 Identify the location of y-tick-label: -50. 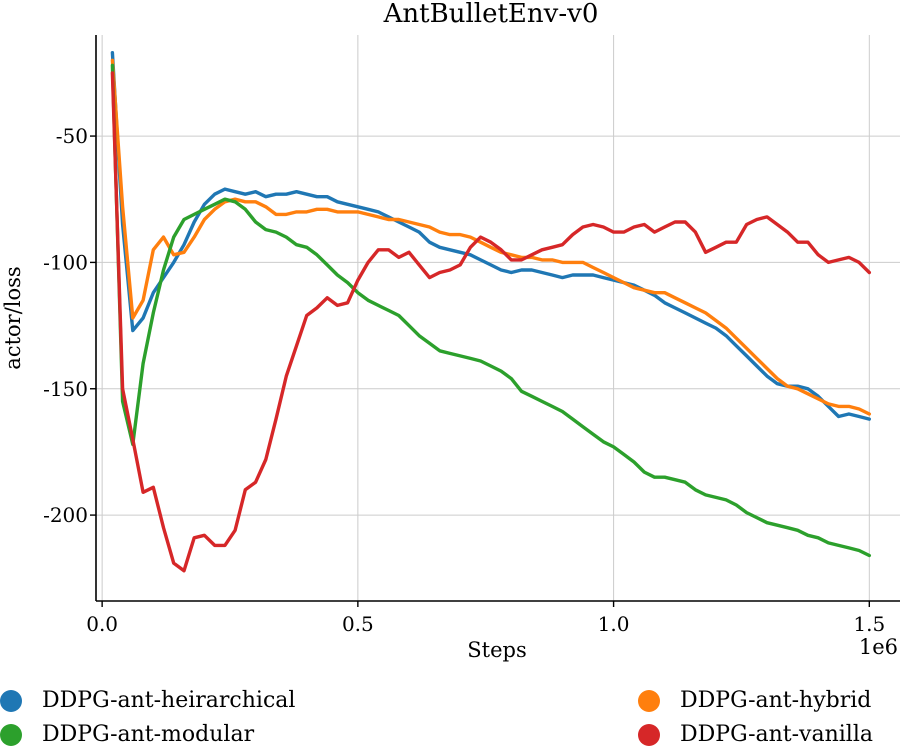
(72, 136).